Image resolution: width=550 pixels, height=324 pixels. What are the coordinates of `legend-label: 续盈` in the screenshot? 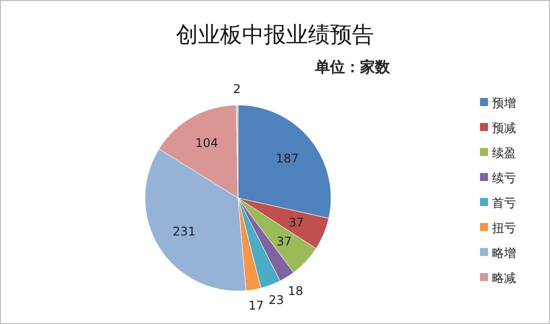 It's located at (504, 153).